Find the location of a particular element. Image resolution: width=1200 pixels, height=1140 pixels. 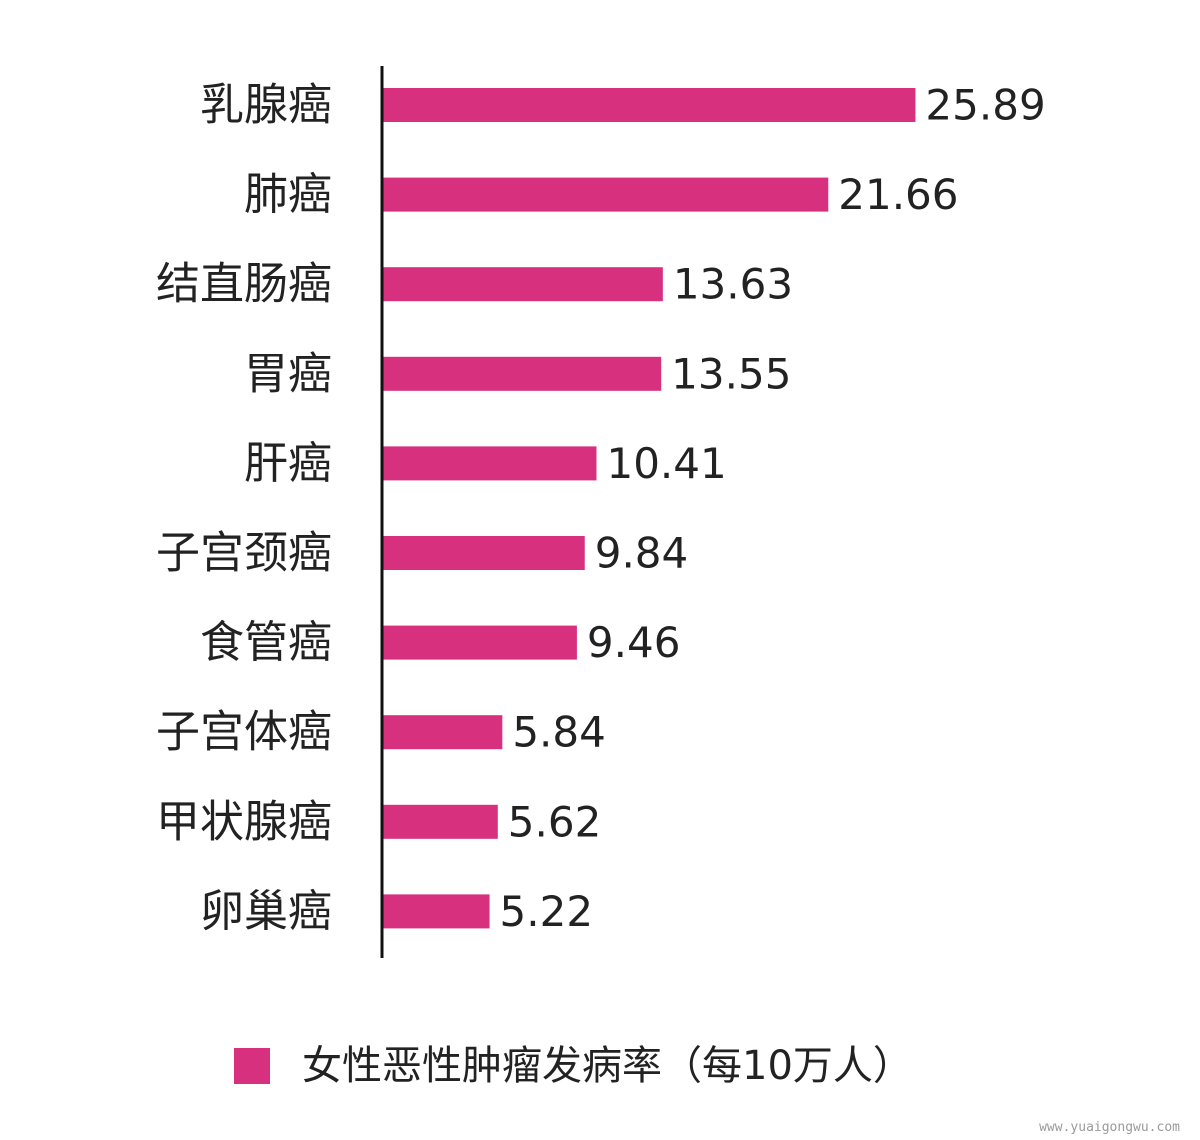

legend-swatch is located at coordinates (252, 1066).